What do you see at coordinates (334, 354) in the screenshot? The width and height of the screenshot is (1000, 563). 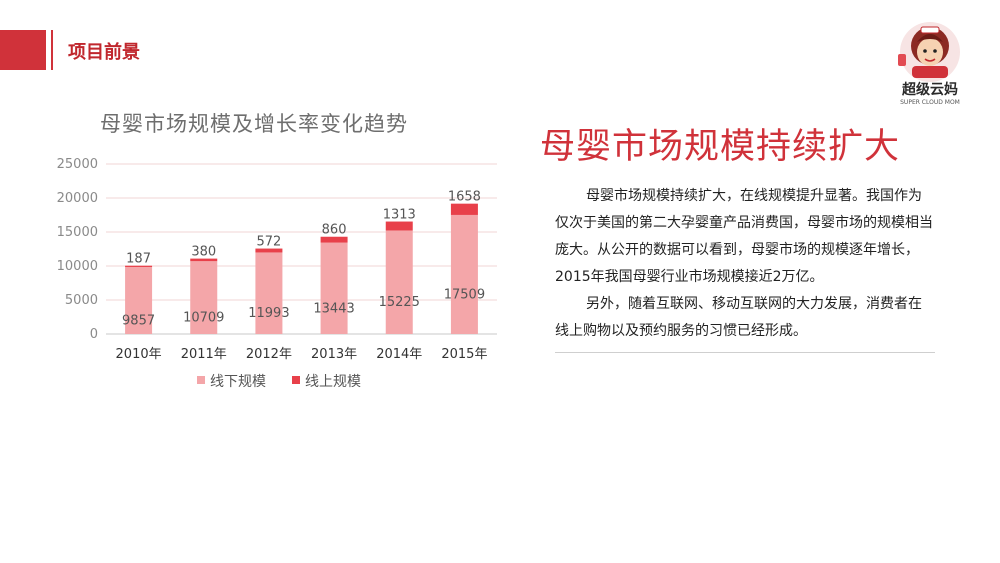 I see `x-tick-label: 2013年` at bounding box center [334, 354].